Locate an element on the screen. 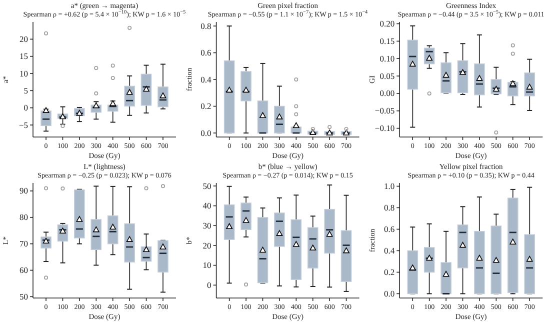 Image resolution: width=550 pixels, height=322 pixels. y-tick-label: −0.10 is located at coordinates (384, 128).